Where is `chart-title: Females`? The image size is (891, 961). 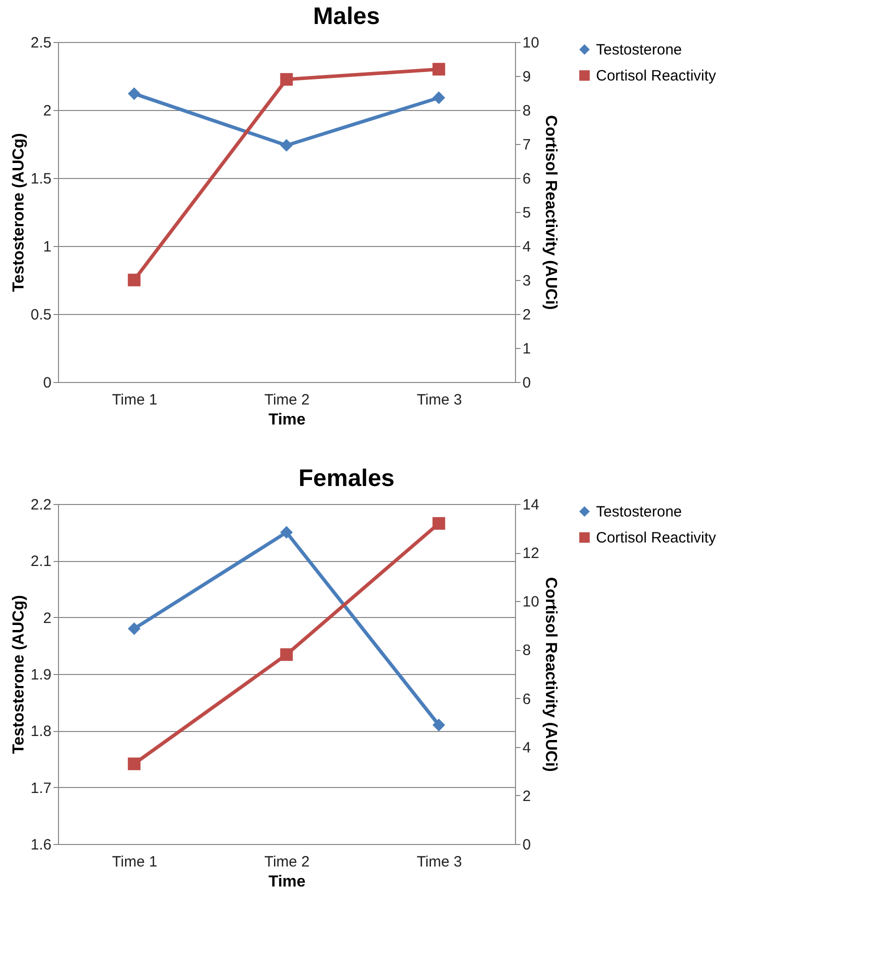
chart-title: Females is located at coordinates (346, 478).